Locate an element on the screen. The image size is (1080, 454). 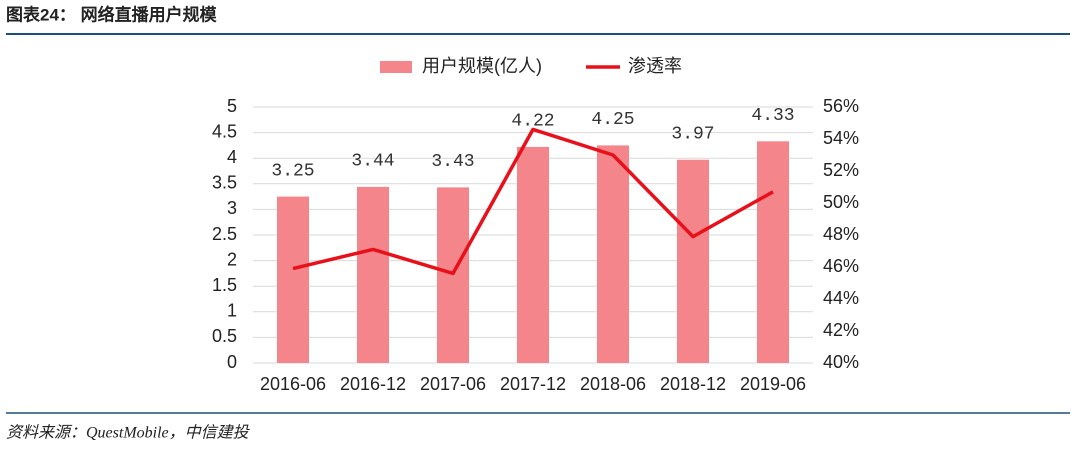
y-tick-label: 3.5 is located at coordinates (224, 183).